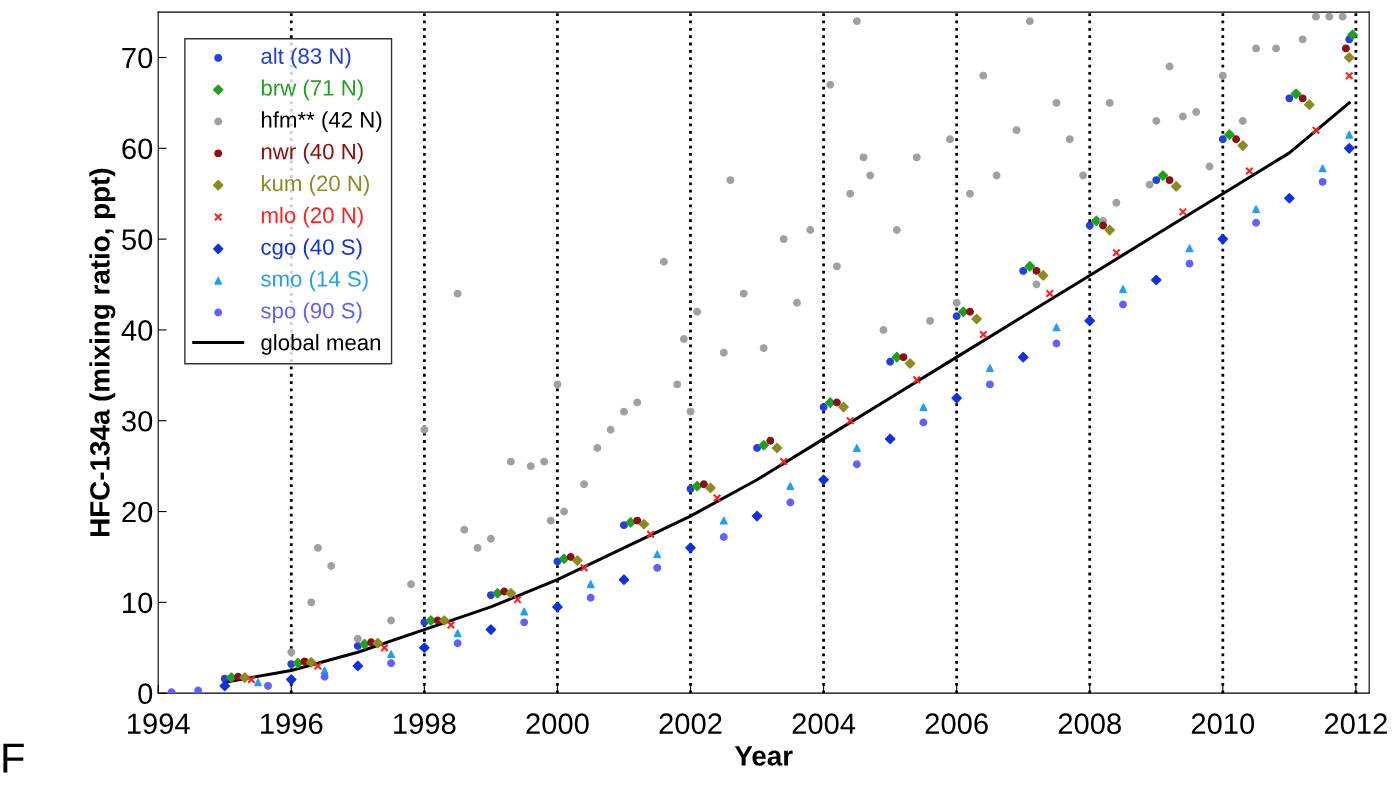 This screenshot has height=806, width=1400. Describe the element at coordinates (137, 330) in the screenshot. I see `y-tick-label: 40` at that location.